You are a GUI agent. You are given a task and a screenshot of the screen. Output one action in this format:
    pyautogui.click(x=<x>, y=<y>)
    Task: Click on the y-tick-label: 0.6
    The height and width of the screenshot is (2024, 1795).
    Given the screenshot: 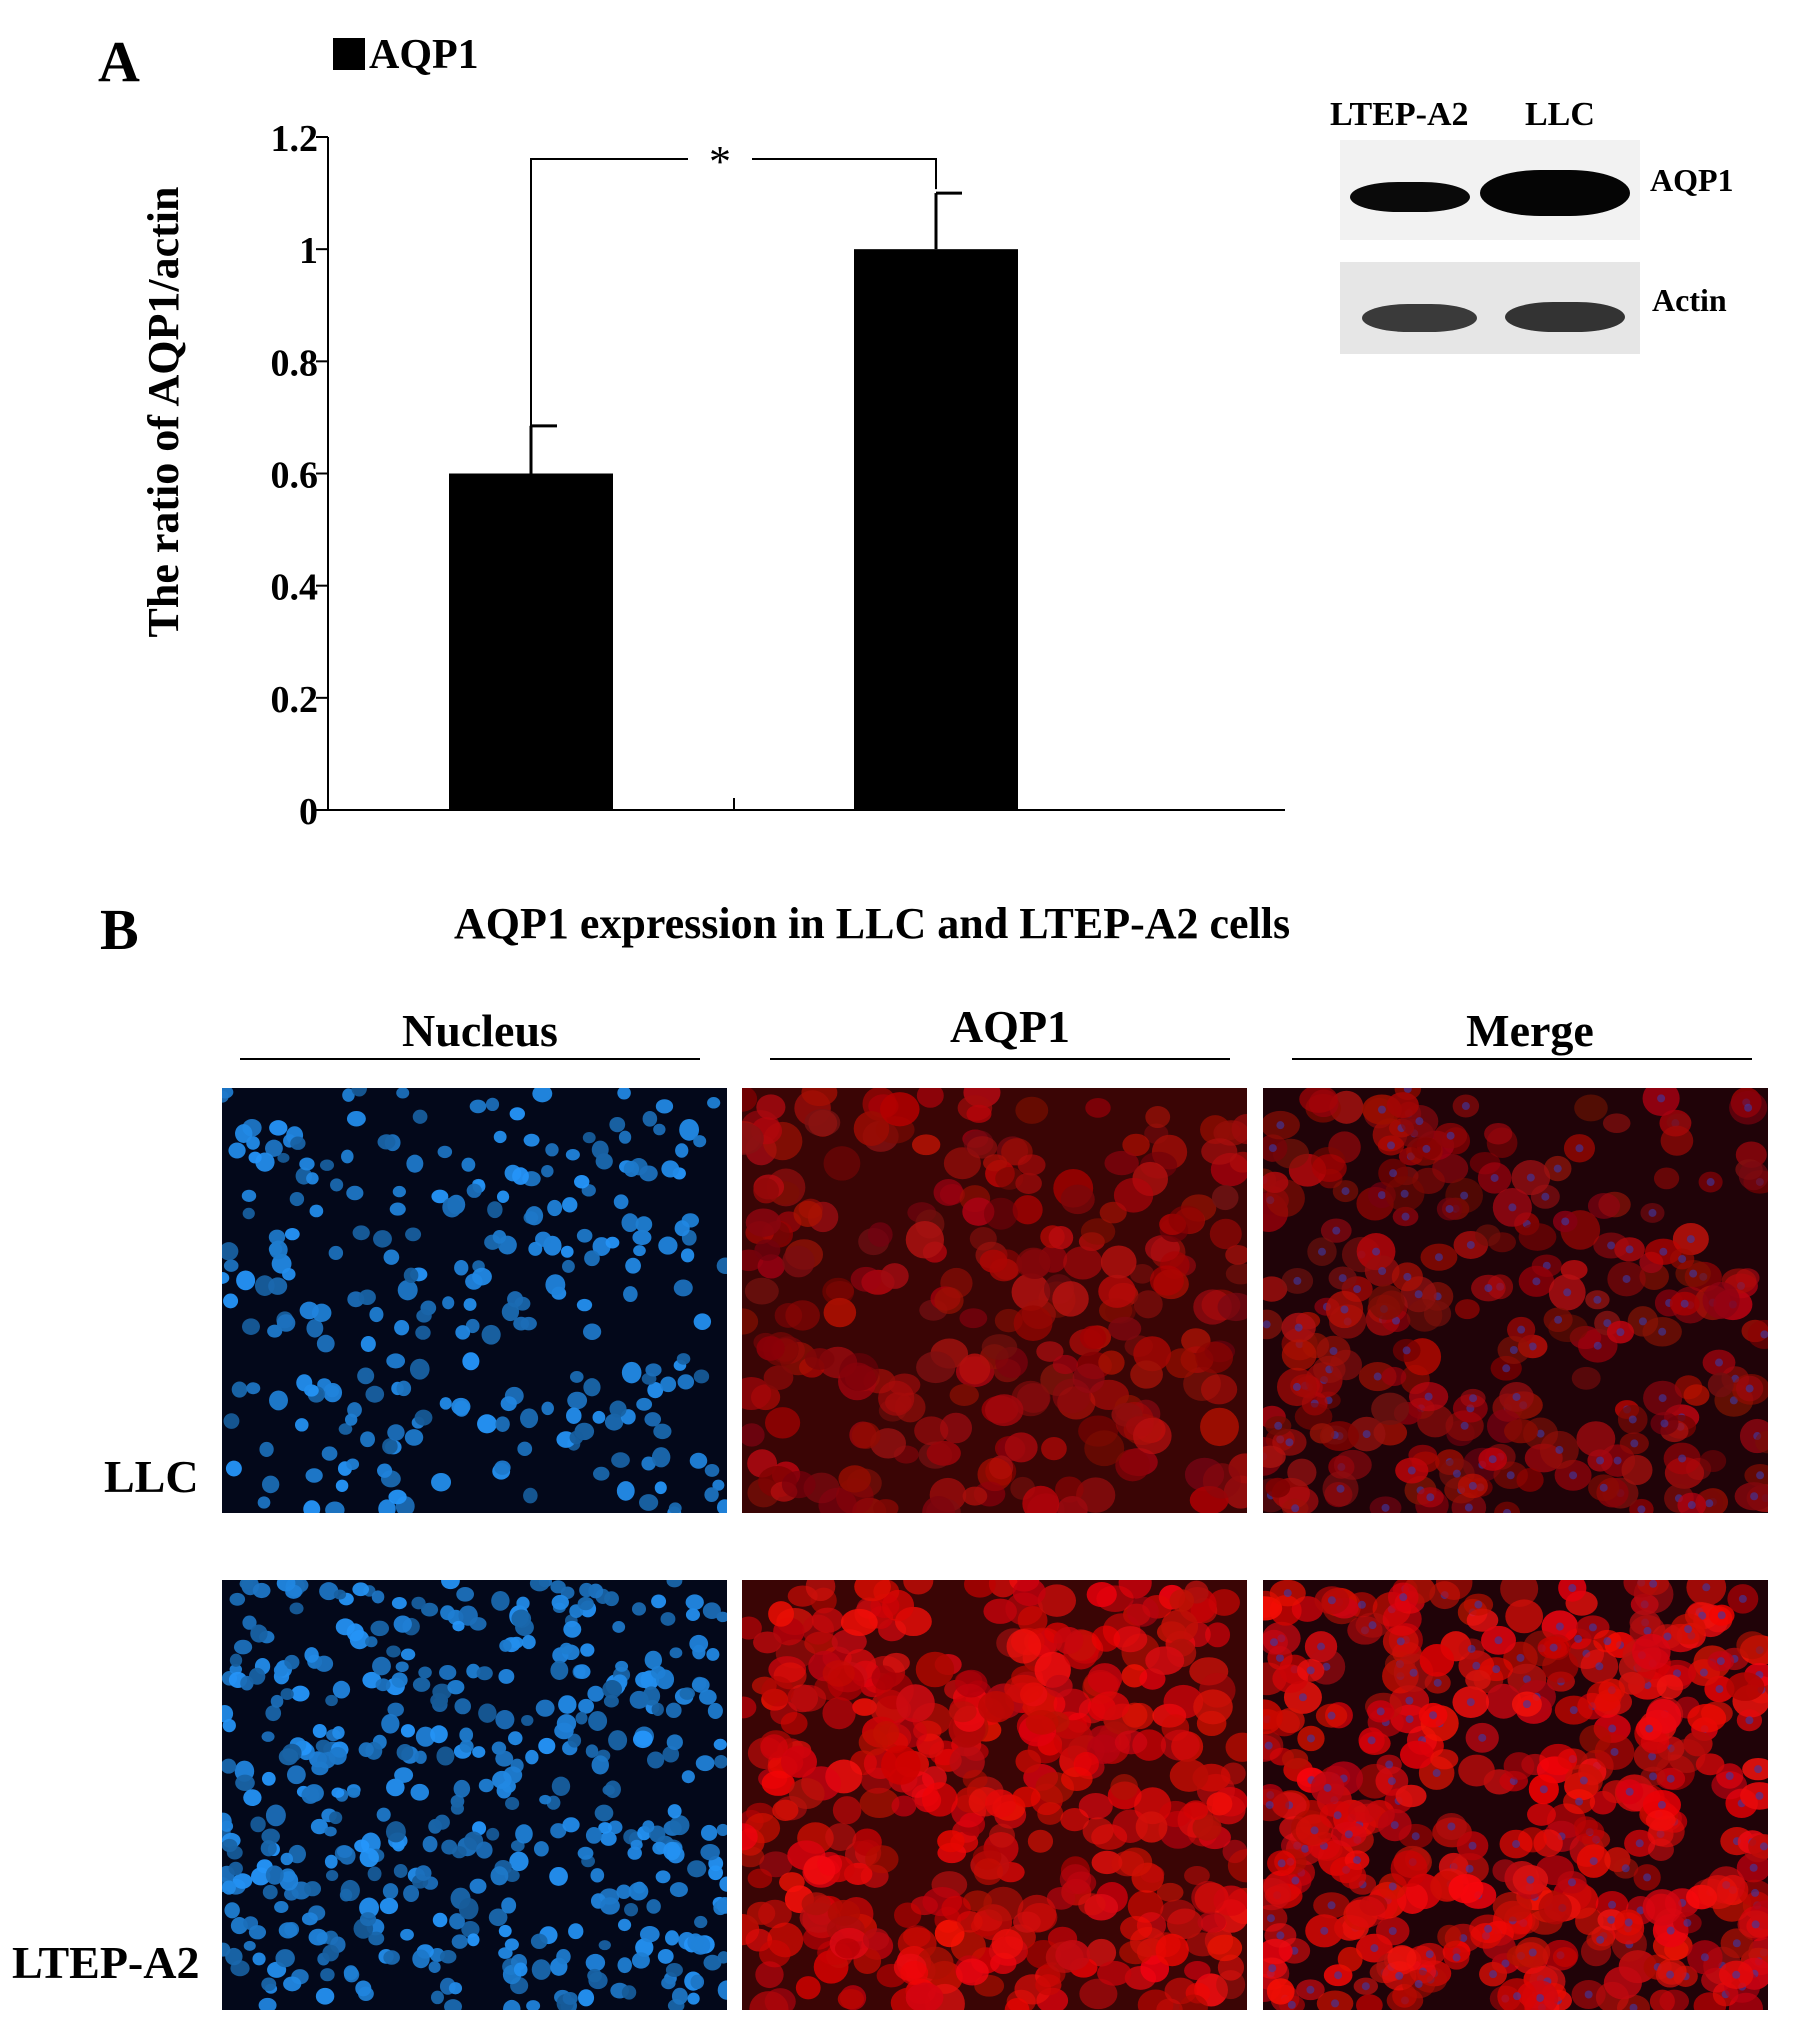 What is the action you would take?
    pyautogui.click(x=295, y=476)
    